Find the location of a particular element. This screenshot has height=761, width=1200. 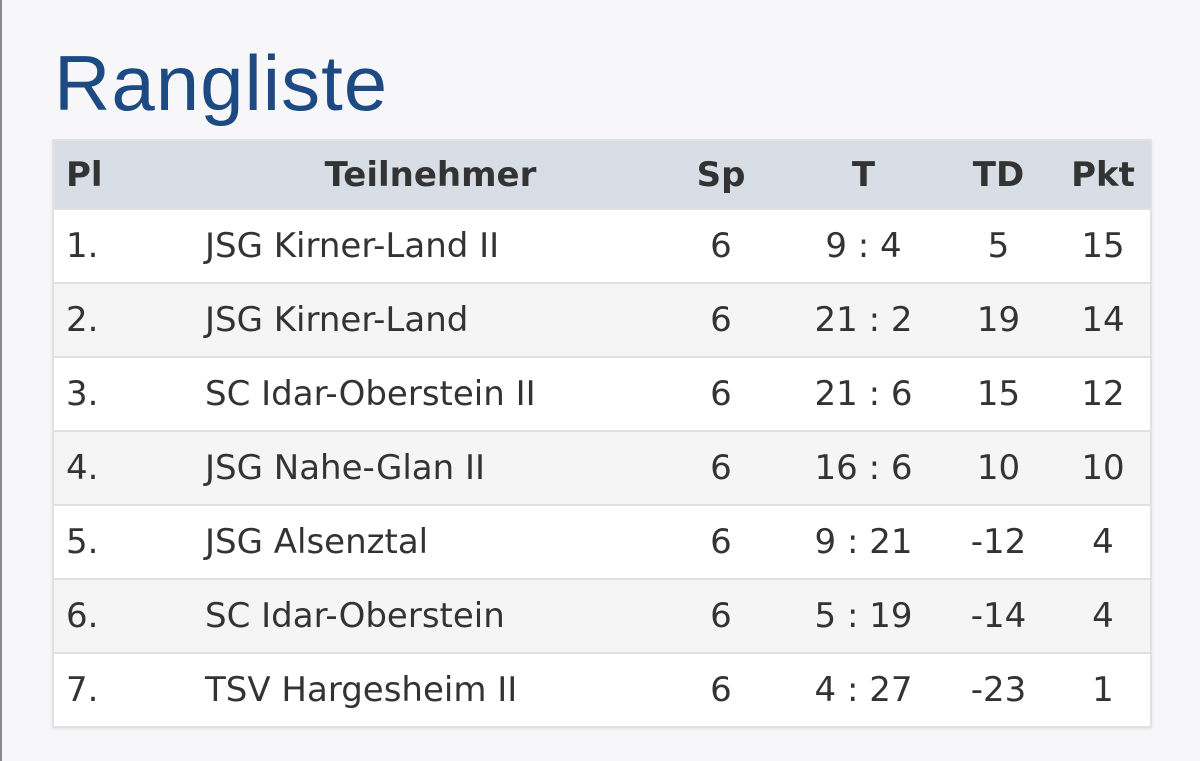

table-row: 4. JSG Nahe-Glan II 6 16 : 6 10 10 is located at coordinates (602, 468).